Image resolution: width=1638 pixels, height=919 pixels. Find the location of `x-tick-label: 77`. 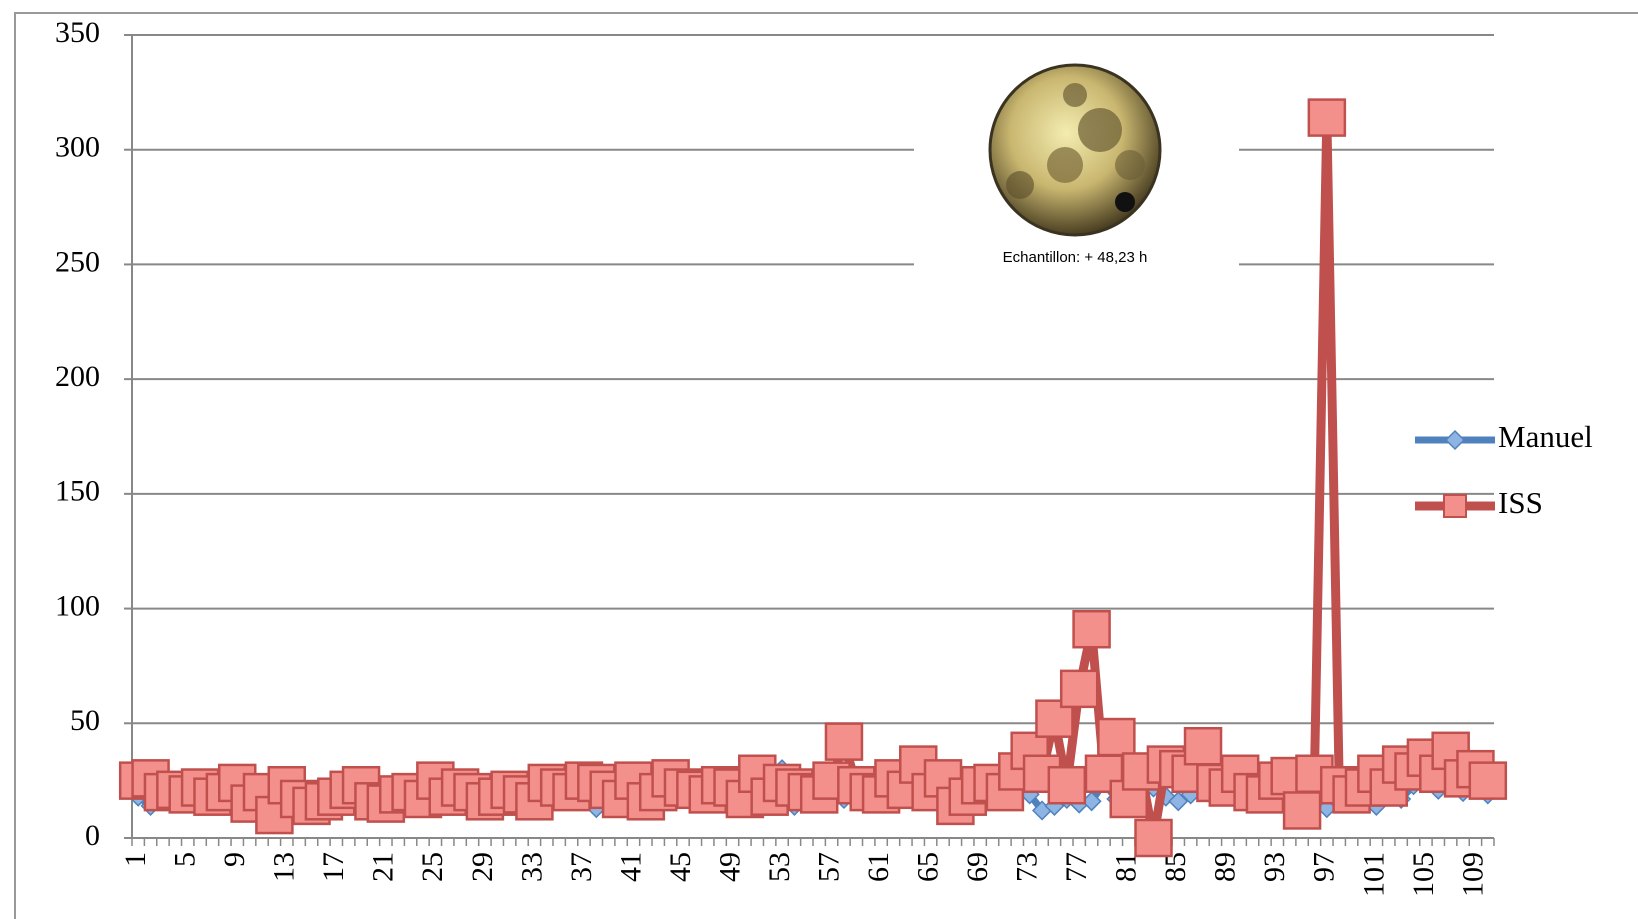

x-tick-label: 77 is located at coordinates (1076, 867).